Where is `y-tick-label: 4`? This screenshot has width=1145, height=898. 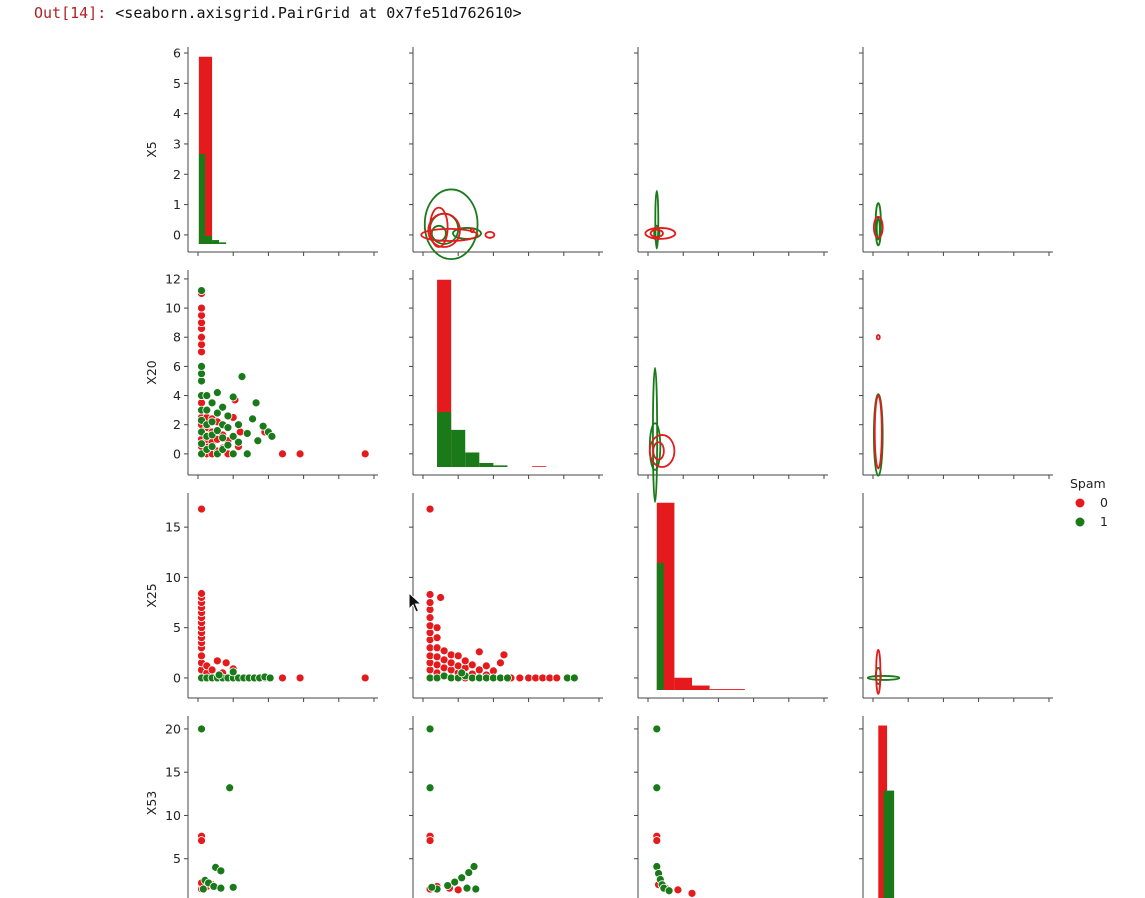
y-tick-label: 4 is located at coordinates (177, 395).